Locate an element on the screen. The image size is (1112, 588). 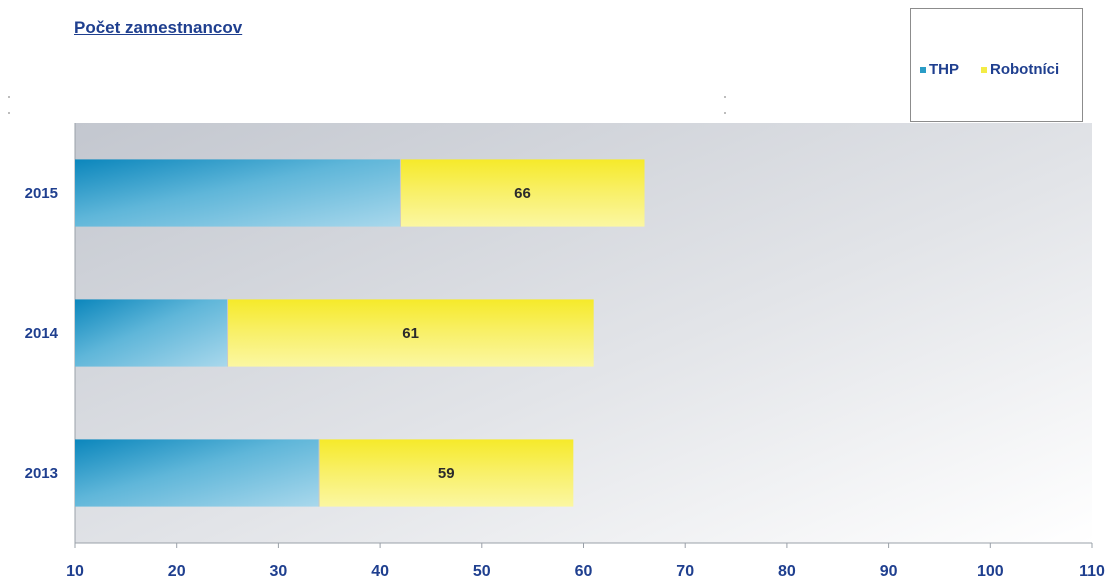
legend: THP Robotníci is located at coordinates (996, 65).